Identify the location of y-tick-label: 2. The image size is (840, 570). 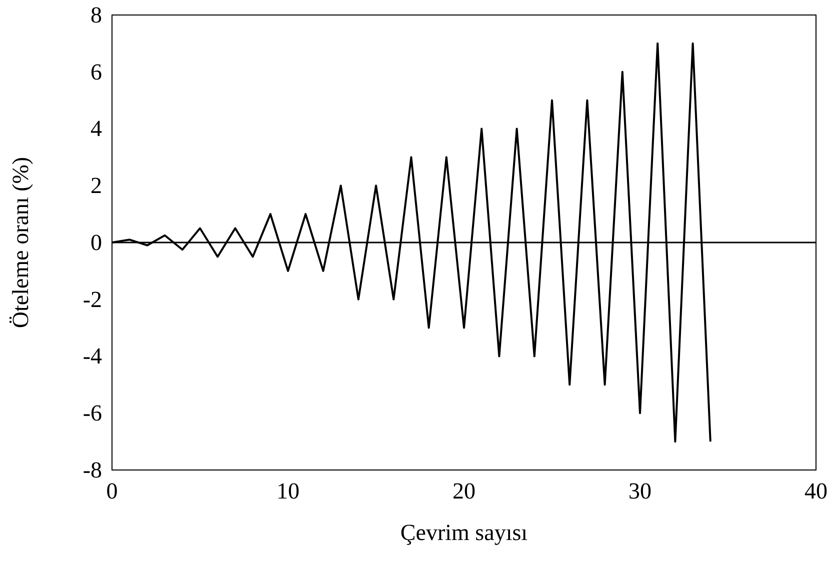
(96, 185).